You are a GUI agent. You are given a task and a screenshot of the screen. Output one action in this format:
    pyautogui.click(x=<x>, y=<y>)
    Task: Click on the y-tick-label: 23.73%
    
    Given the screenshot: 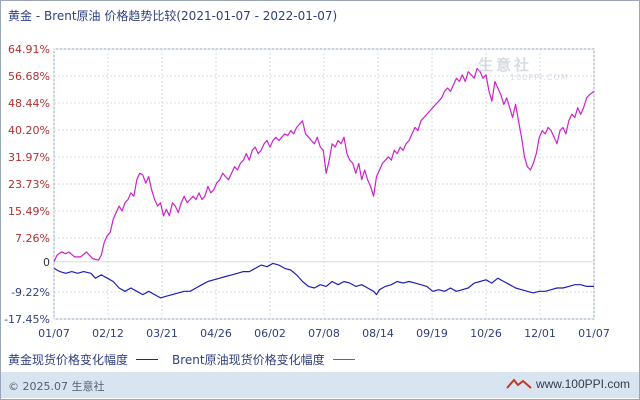 What is the action you would take?
    pyautogui.click(x=29, y=184)
    